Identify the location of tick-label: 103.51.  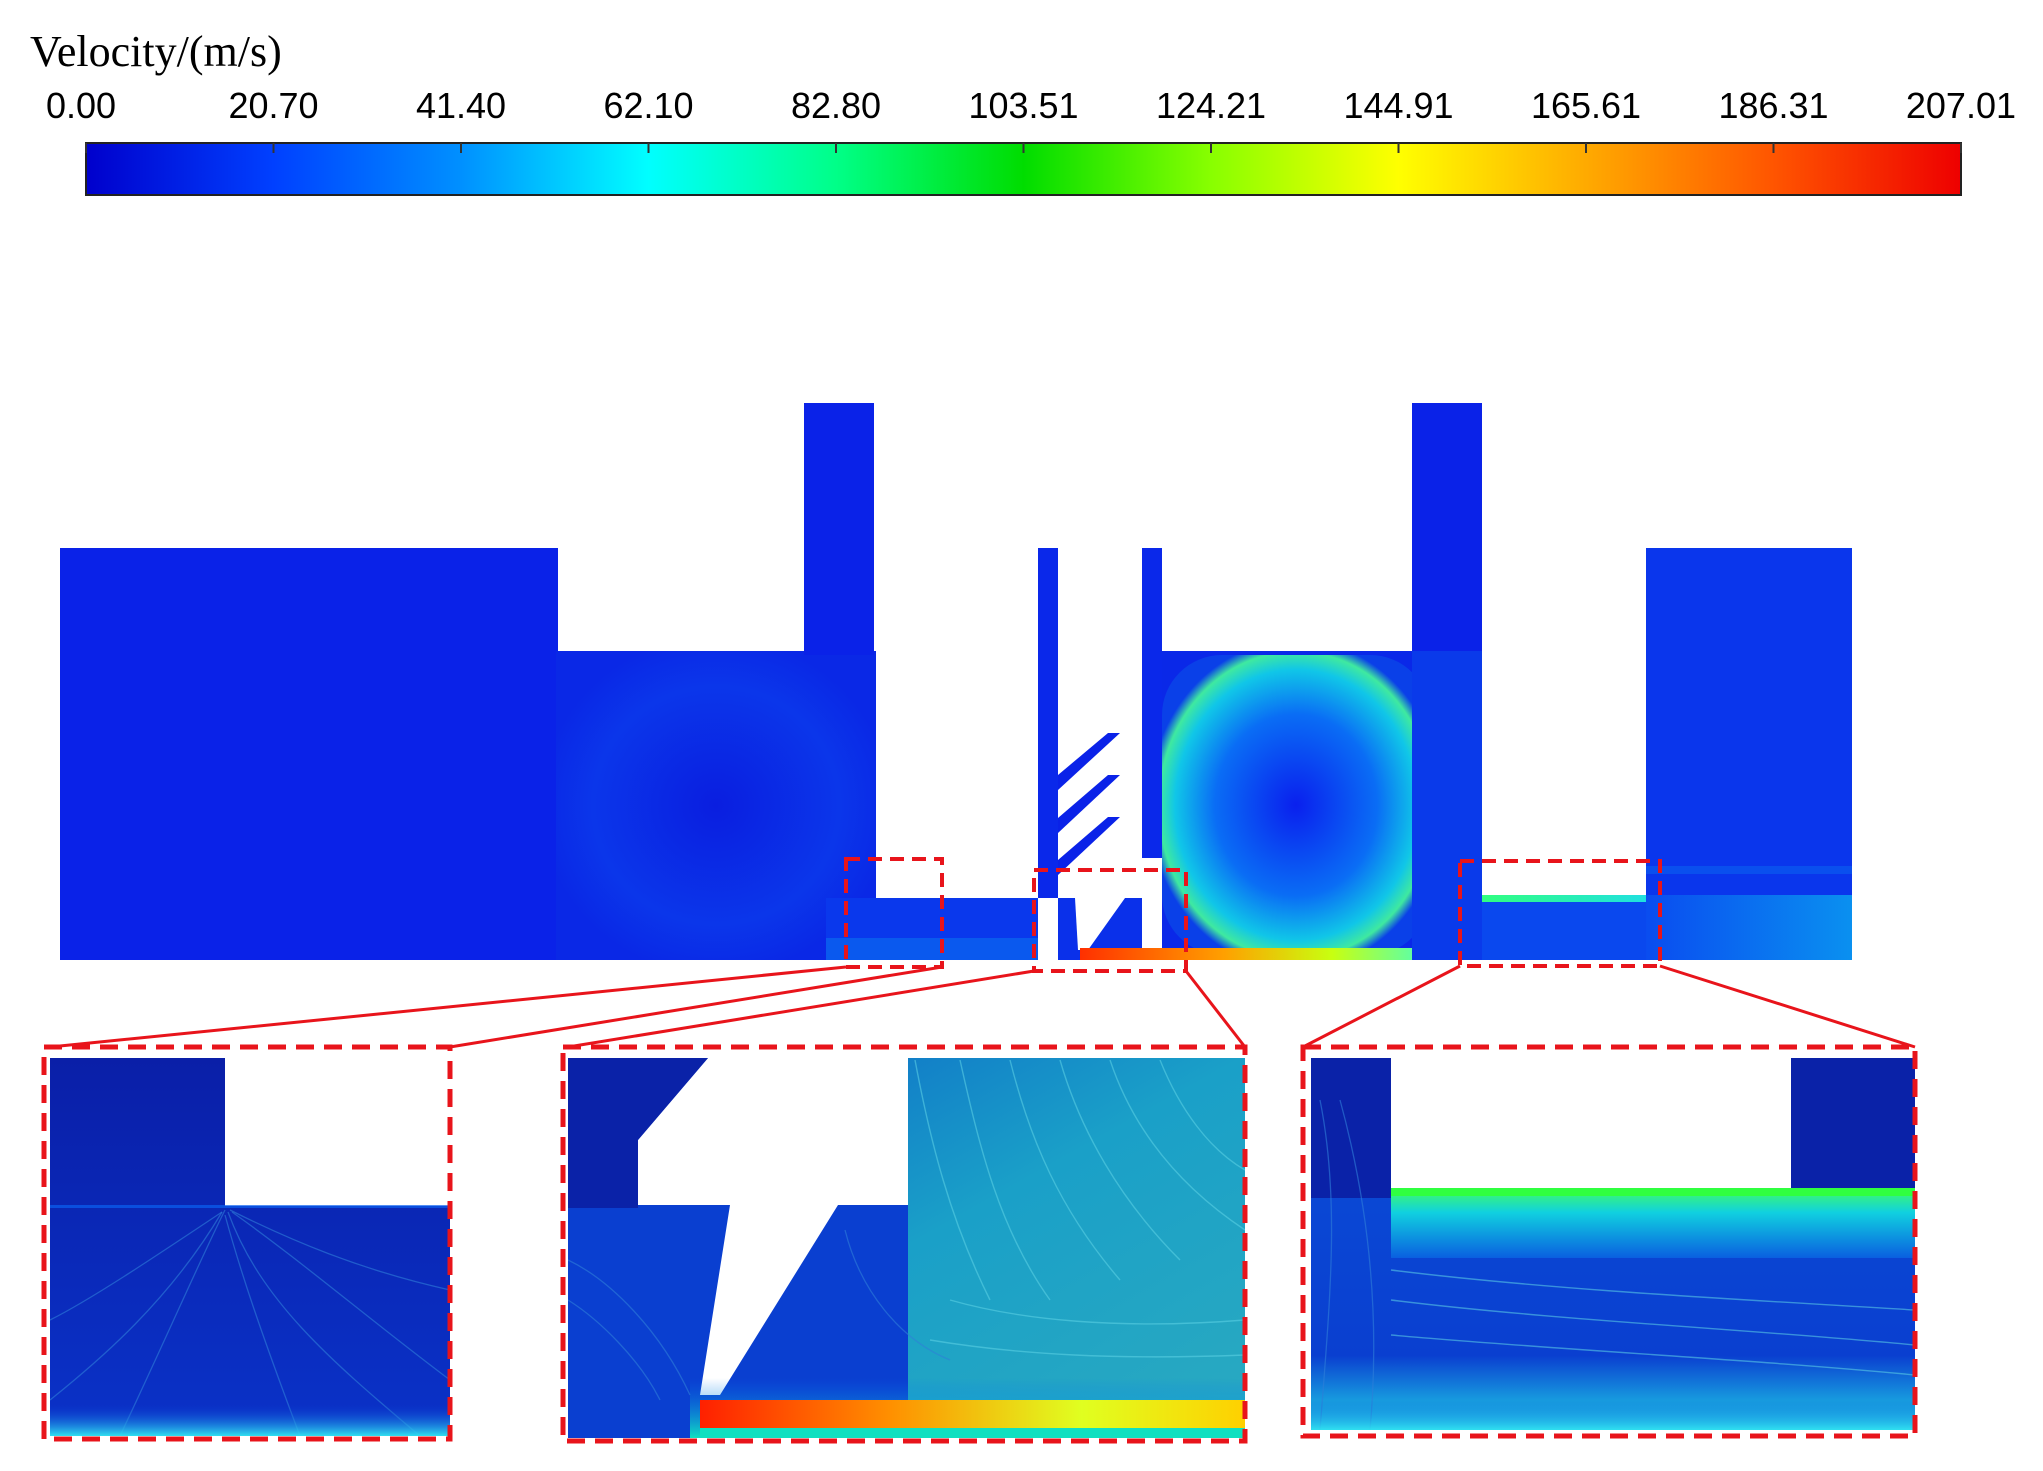
(1023, 105).